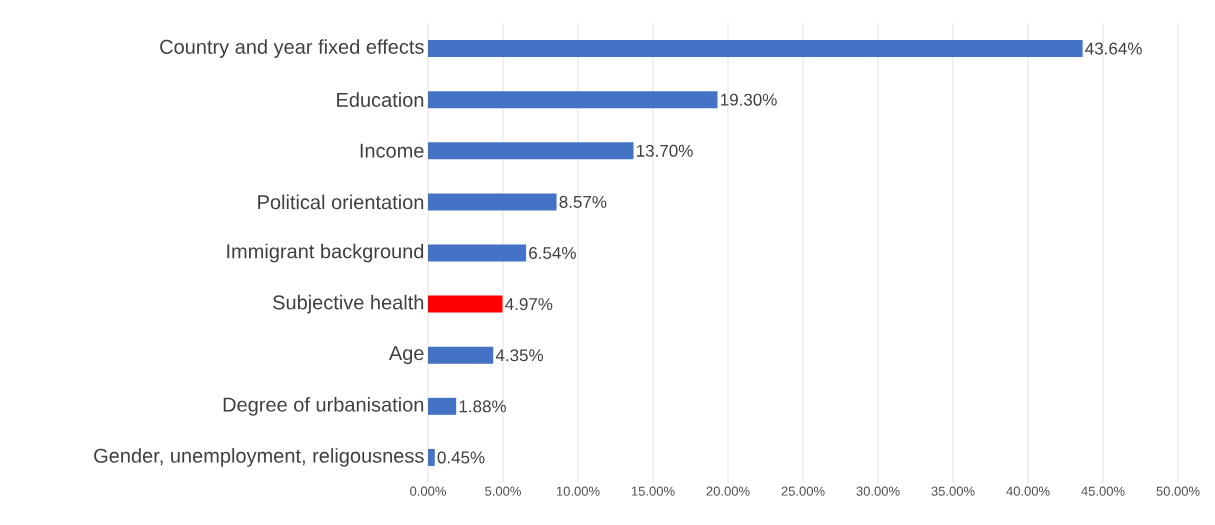  I want to click on x-tick-label: 35.00%, so click(953, 491).